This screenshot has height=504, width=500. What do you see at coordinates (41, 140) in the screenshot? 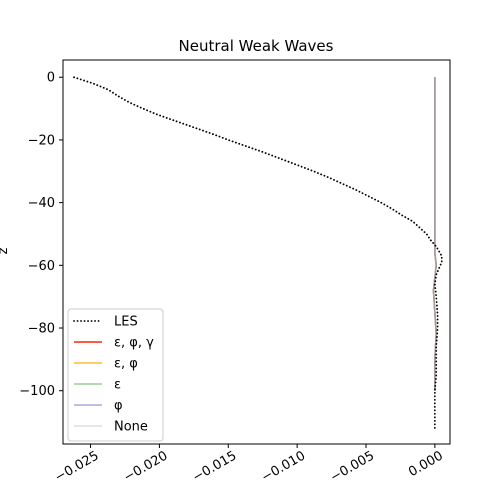
I see `y-tick-label: −20` at bounding box center [41, 140].